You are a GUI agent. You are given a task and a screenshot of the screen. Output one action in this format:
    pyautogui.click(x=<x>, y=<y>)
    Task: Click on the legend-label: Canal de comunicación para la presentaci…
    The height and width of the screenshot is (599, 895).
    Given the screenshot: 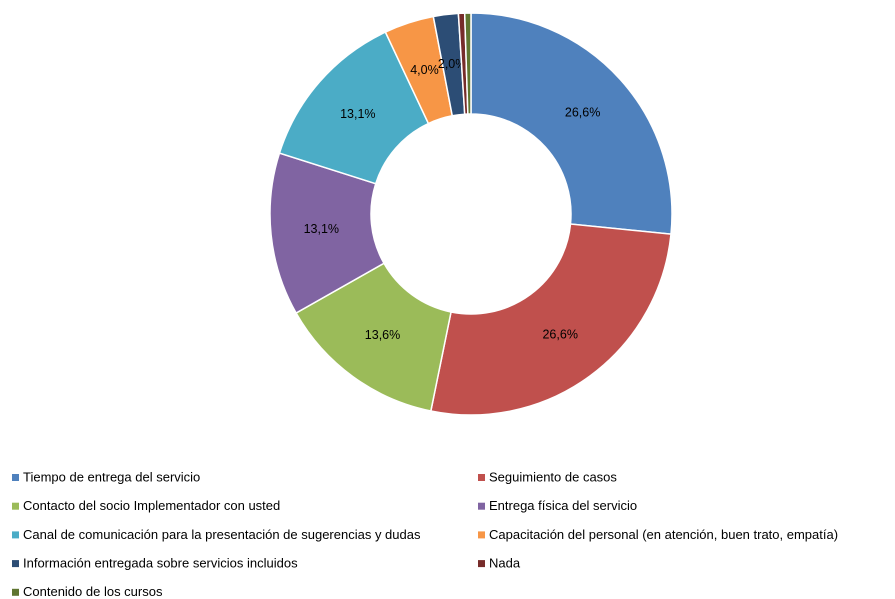 What is the action you would take?
    pyautogui.click(x=222, y=534)
    